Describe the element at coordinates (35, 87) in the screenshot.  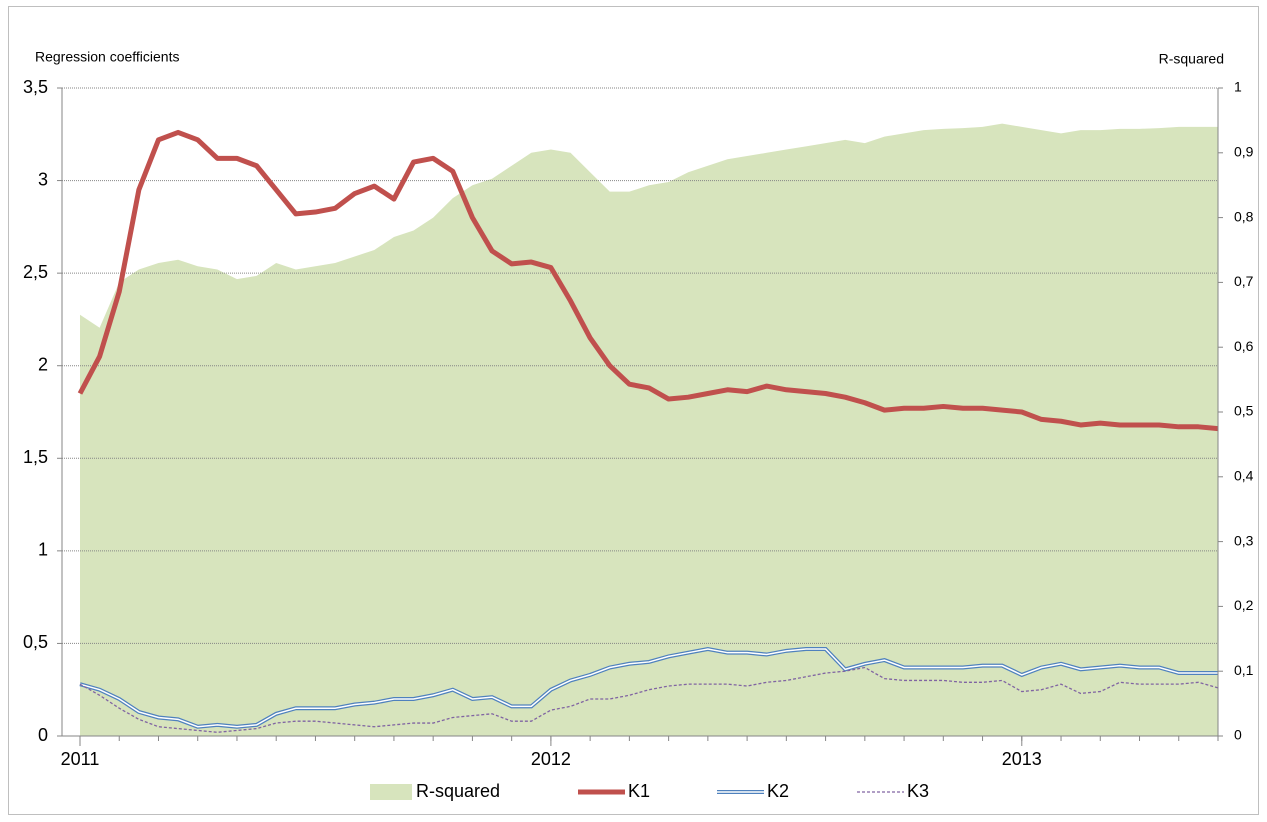
I see `y-tick-label: 3,5` at that location.